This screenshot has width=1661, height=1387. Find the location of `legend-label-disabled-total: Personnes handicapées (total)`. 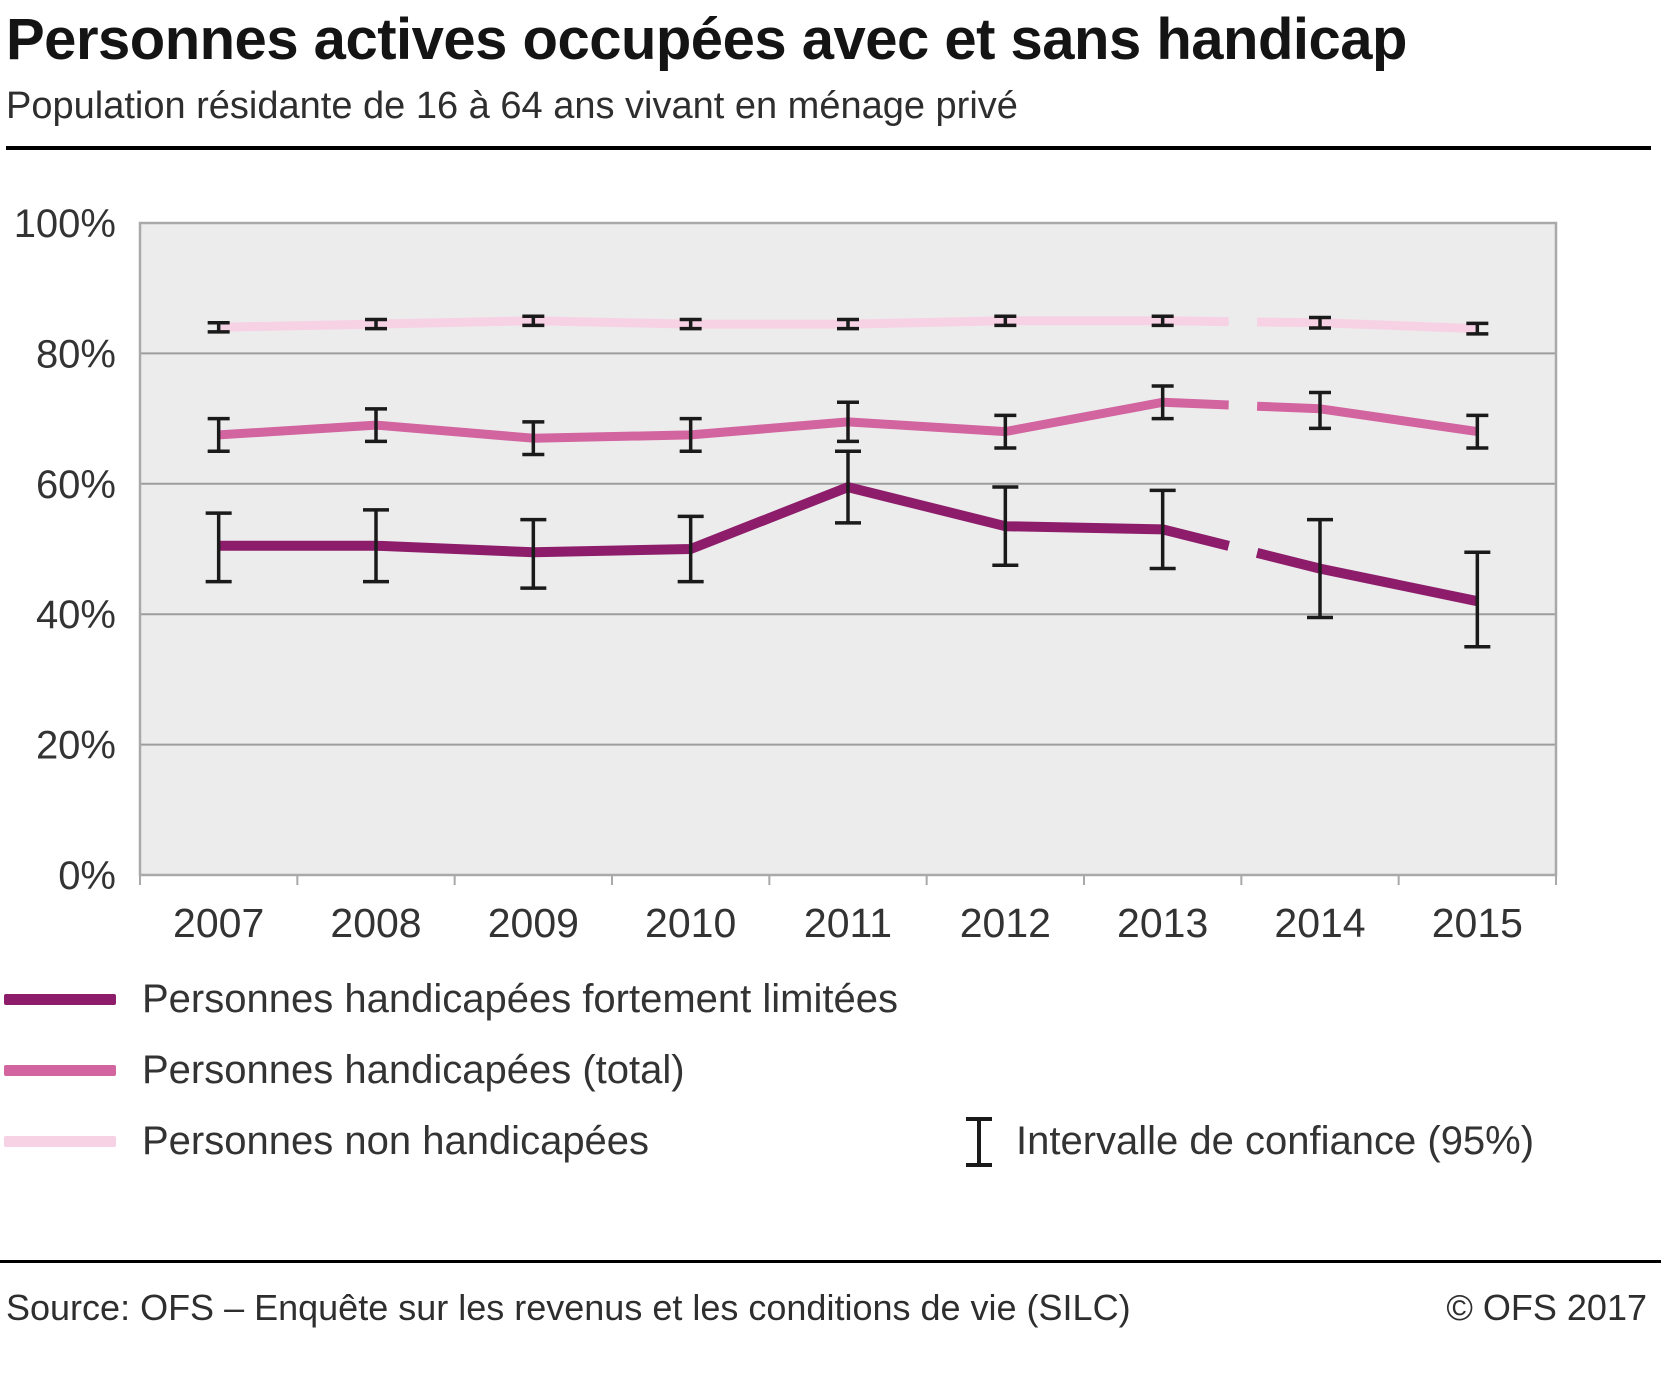

legend-label-disabled-total: Personnes handicapées (total) is located at coordinates (413, 1070).